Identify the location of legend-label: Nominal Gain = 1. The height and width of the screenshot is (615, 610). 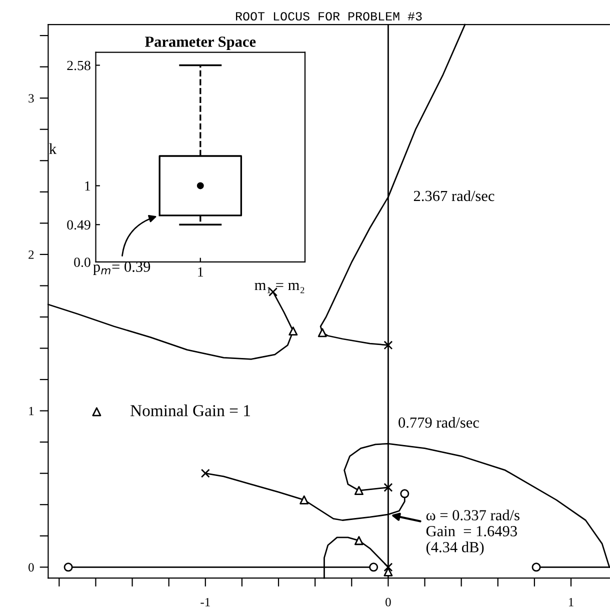
(190, 410).